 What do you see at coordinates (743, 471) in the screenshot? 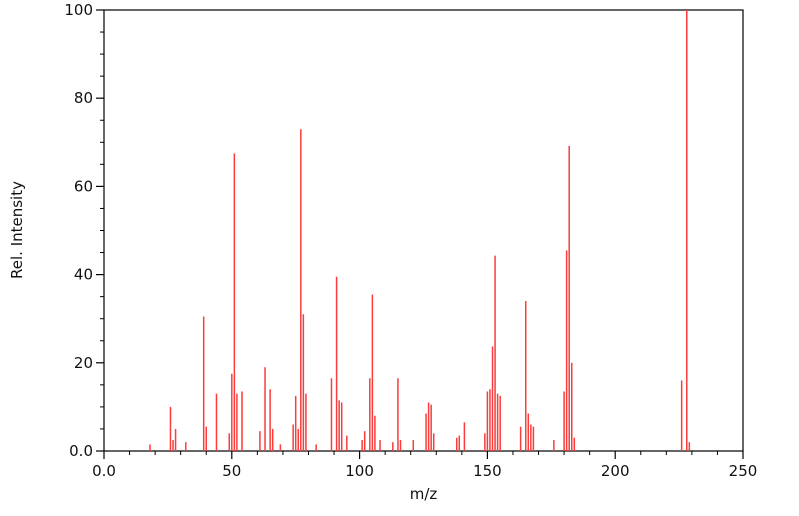
I see `svg-text: 250` at bounding box center [743, 471].